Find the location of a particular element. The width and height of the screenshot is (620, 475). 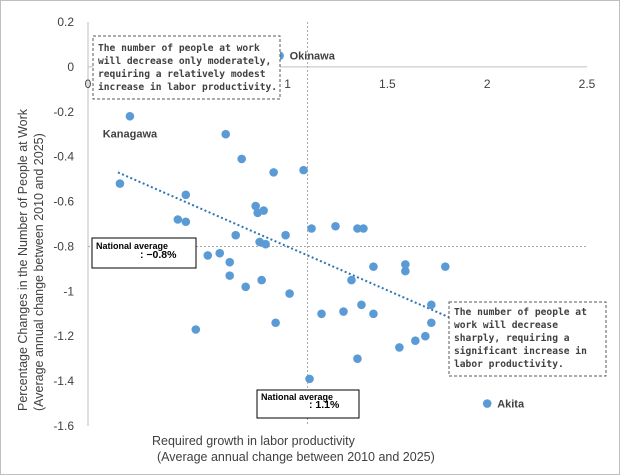

x-tick-label: 1 is located at coordinates (287, 84).